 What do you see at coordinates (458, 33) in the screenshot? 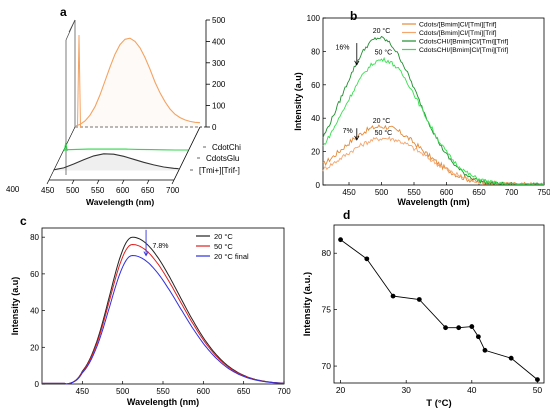
I see `legend-label-1: Cdots/[Bmim]Cl/[Tmi][Trif]` at bounding box center [458, 33].